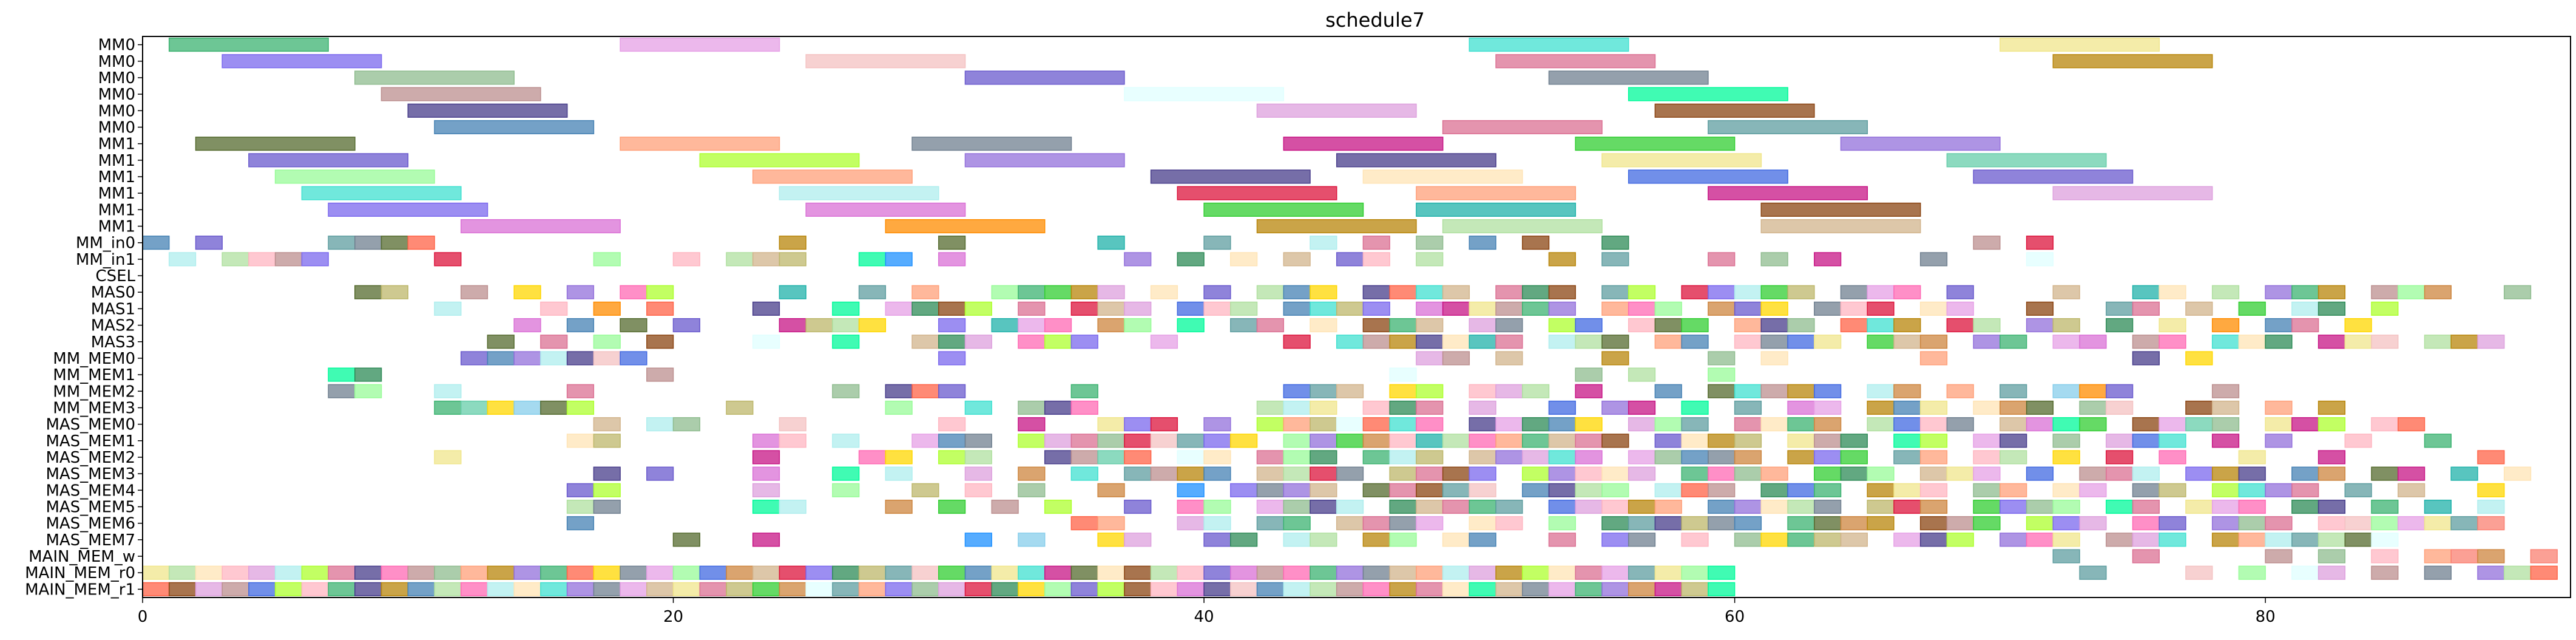 This screenshot has height=640, width=2576. What do you see at coordinates (116, 95) in the screenshot?
I see `y-tick-label-3: MM0` at bounding box center [116, 95].